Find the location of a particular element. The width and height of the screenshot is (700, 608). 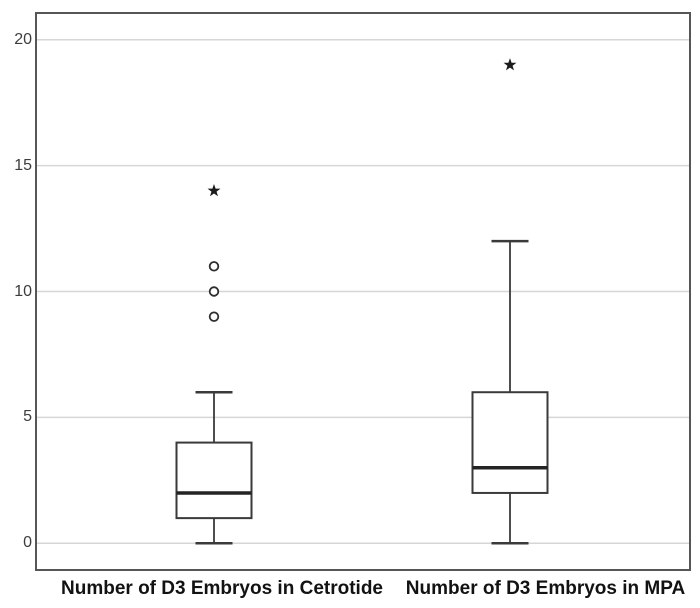

y-tick-label: 0 is located at coordinates (27, 543).